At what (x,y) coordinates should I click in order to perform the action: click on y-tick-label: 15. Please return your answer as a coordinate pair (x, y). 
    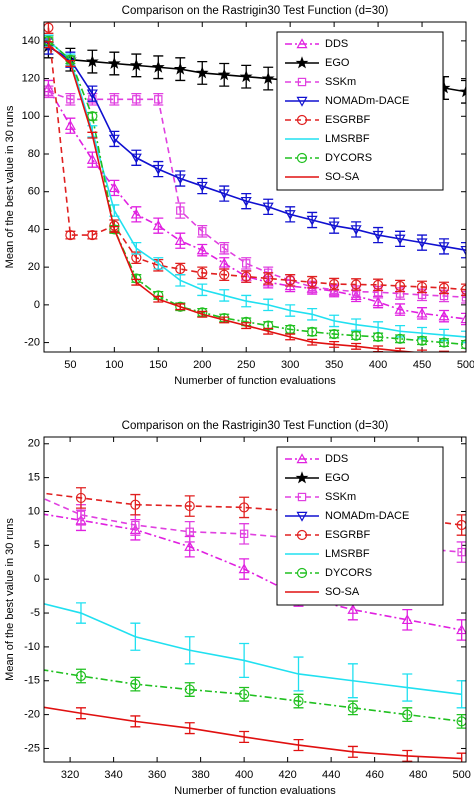
    Looking at the image, I should click on (34, 478).